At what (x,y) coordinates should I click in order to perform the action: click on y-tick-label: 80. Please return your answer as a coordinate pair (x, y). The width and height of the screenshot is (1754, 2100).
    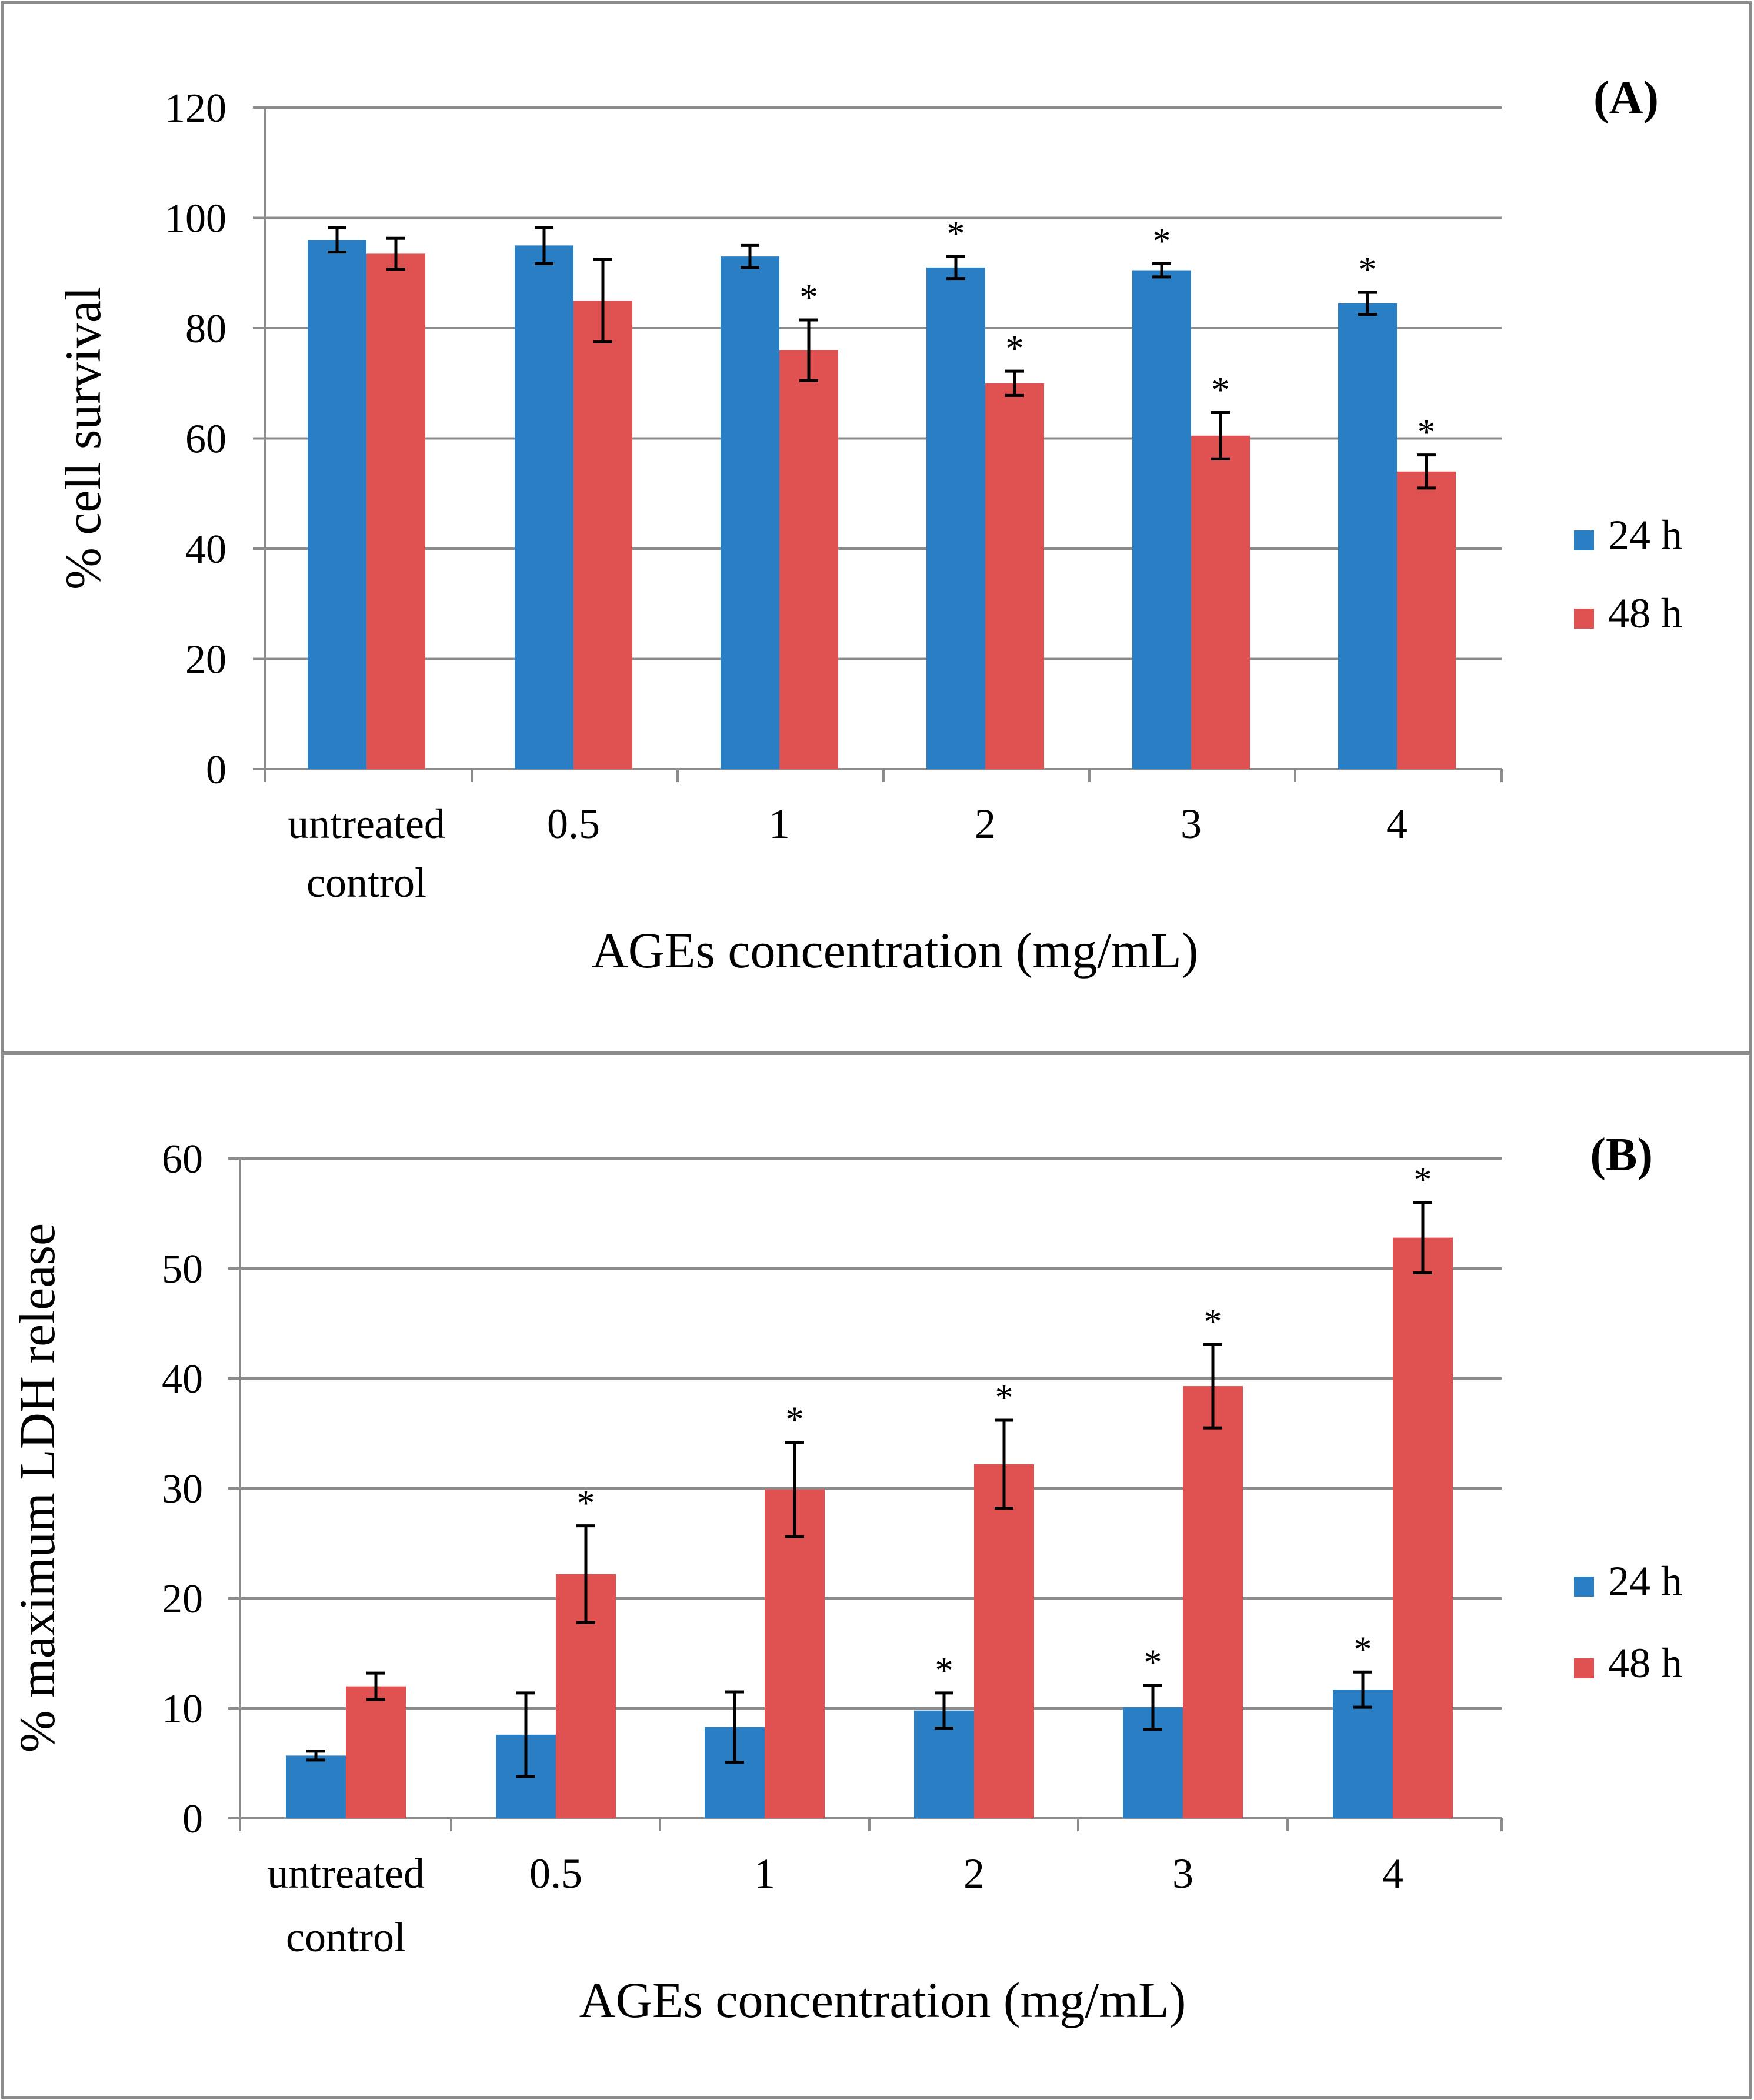
    Looking at the image, I should click on (205, 329).